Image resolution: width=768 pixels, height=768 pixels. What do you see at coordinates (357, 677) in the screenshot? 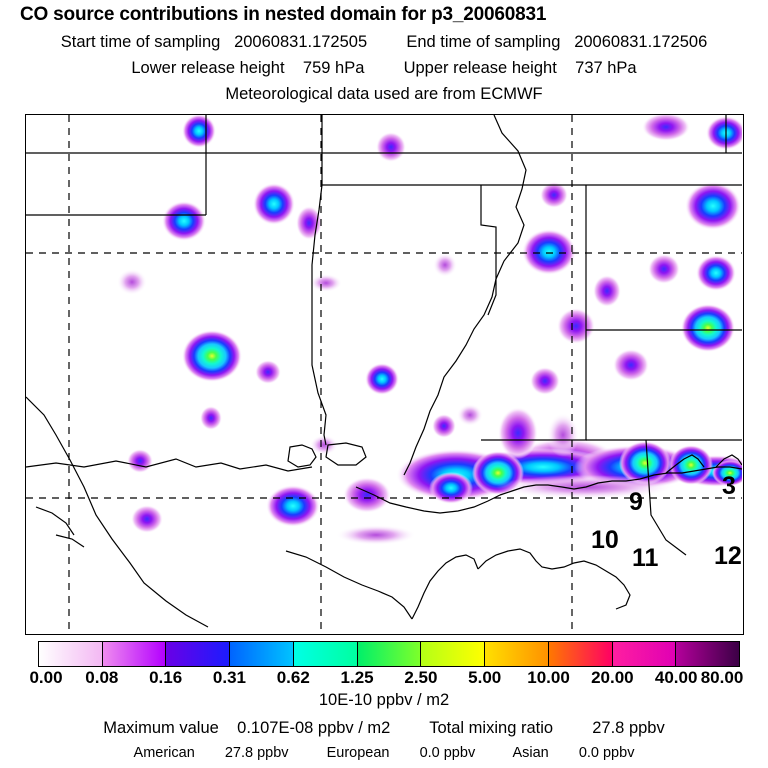
I see `colorbar-tick: 1.25` at bounding box center [357, 677].